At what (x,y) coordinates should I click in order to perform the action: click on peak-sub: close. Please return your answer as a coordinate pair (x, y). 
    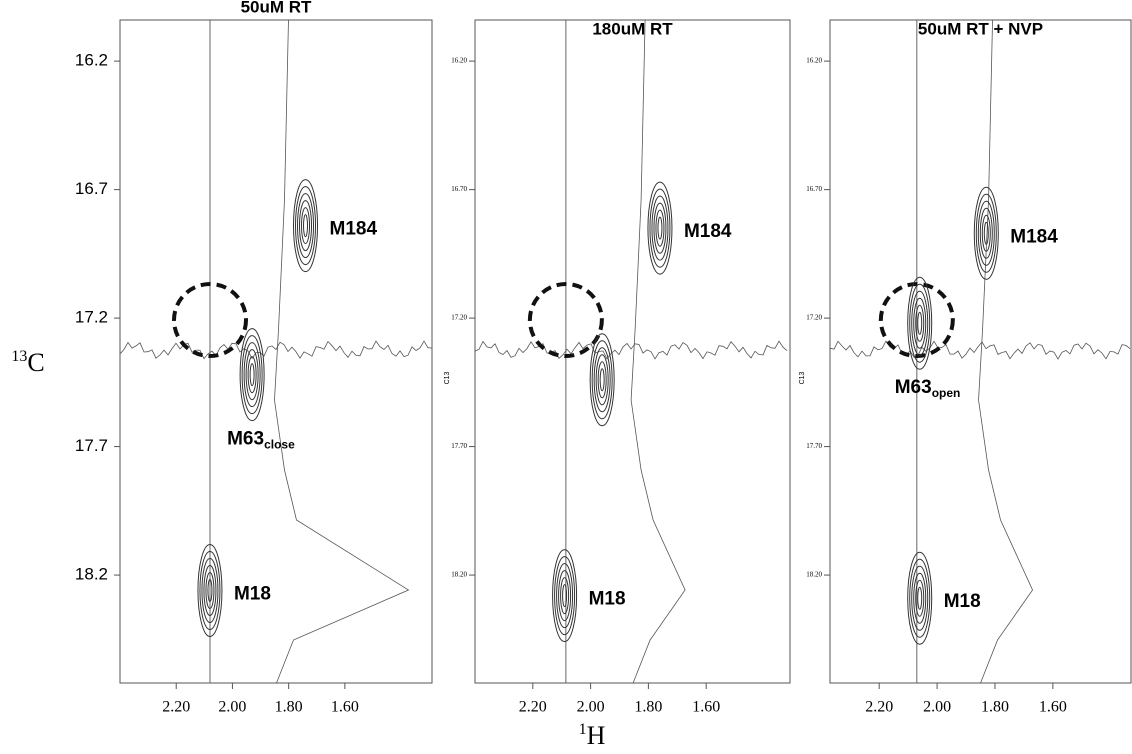
    Looking at the image, I should click on (279, 445).